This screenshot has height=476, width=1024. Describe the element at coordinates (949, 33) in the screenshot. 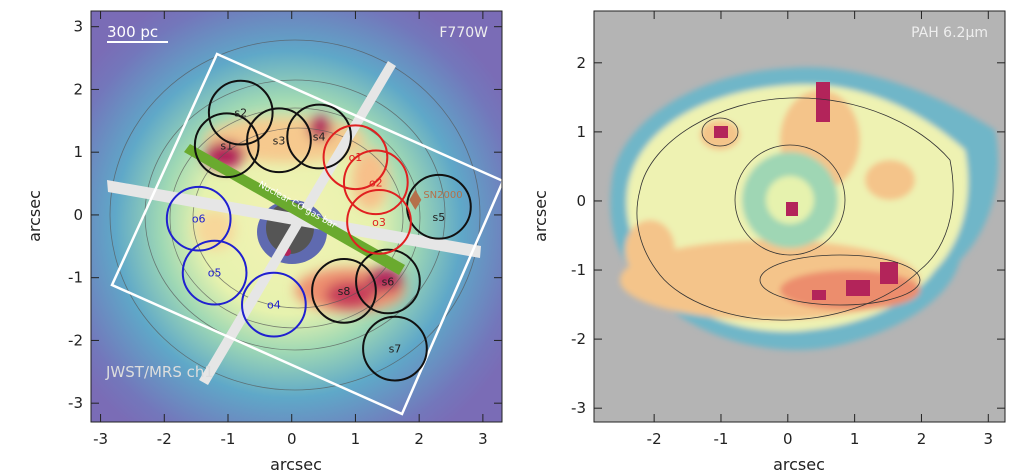

I see `map-label: PAH 6.2μm` at that location.